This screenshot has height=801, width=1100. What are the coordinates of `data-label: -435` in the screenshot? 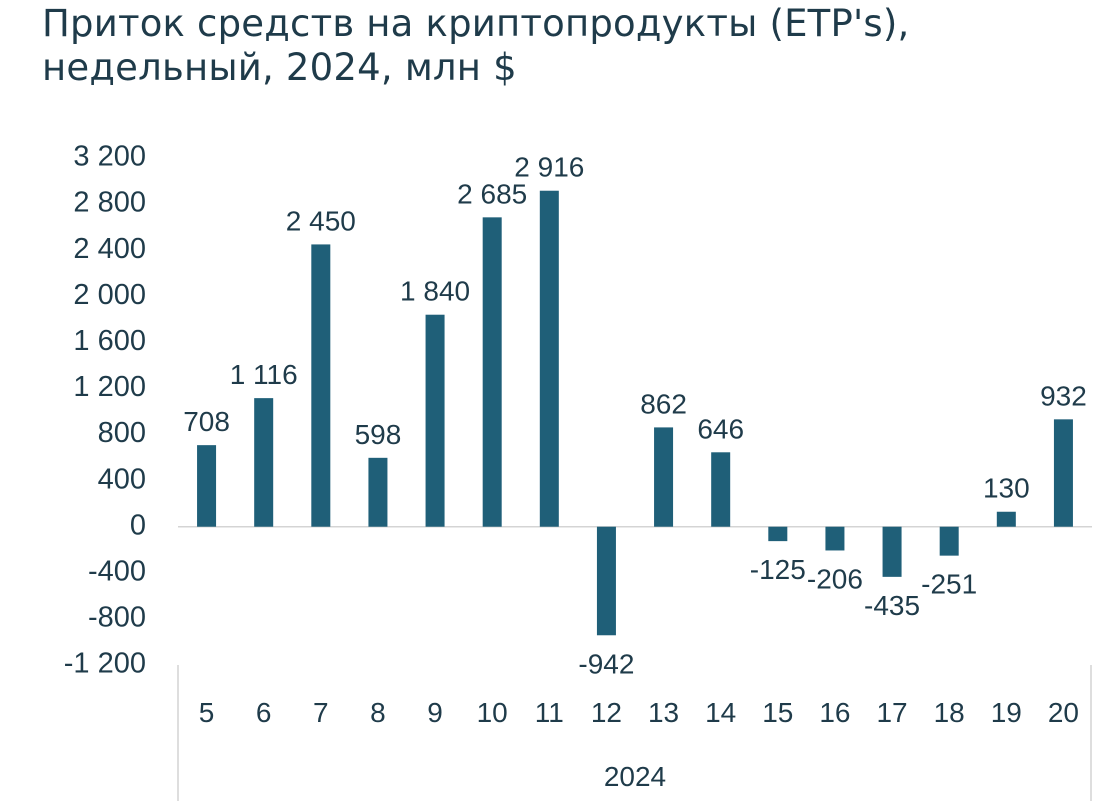 It's located at (892, 605).